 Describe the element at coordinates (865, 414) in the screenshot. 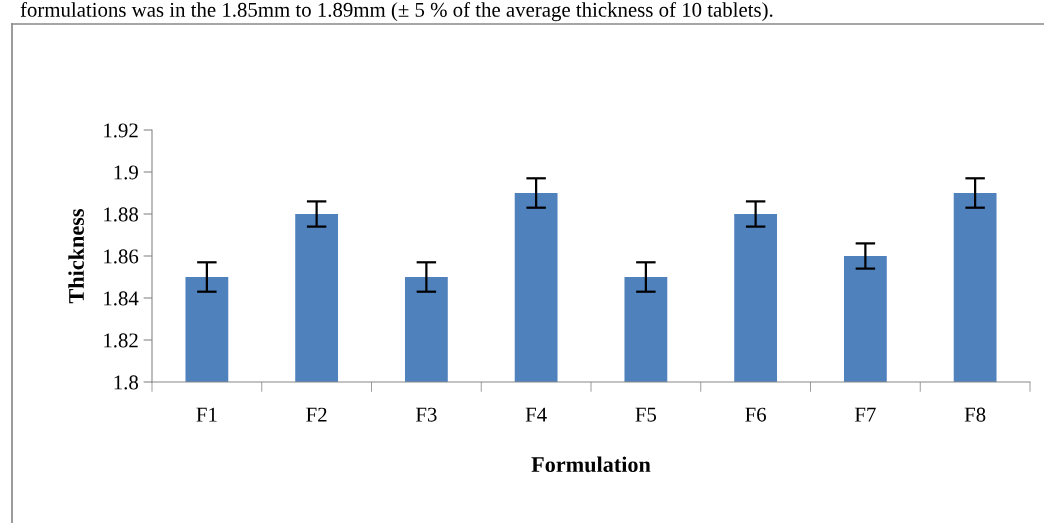

I see `x-tick-label: F7` at that location.